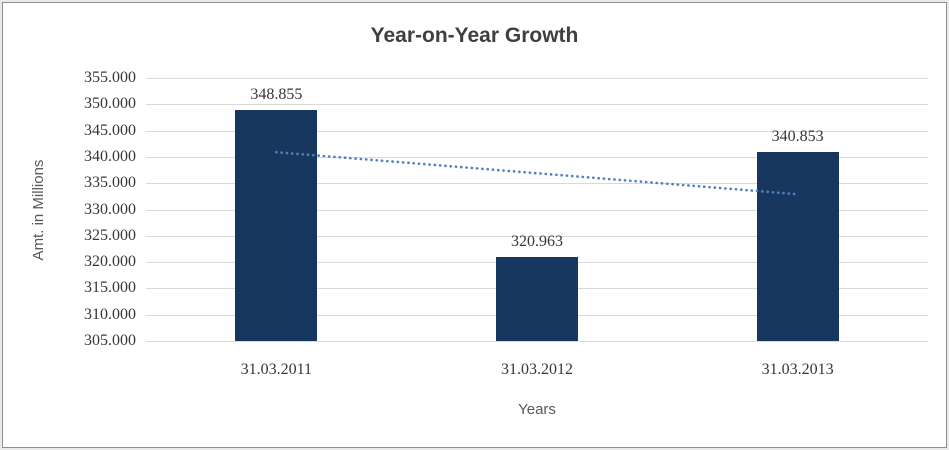 This screenshot has height=450, width=949. I want to click on x-category-label: 31.03.2011, so click(276, 369).